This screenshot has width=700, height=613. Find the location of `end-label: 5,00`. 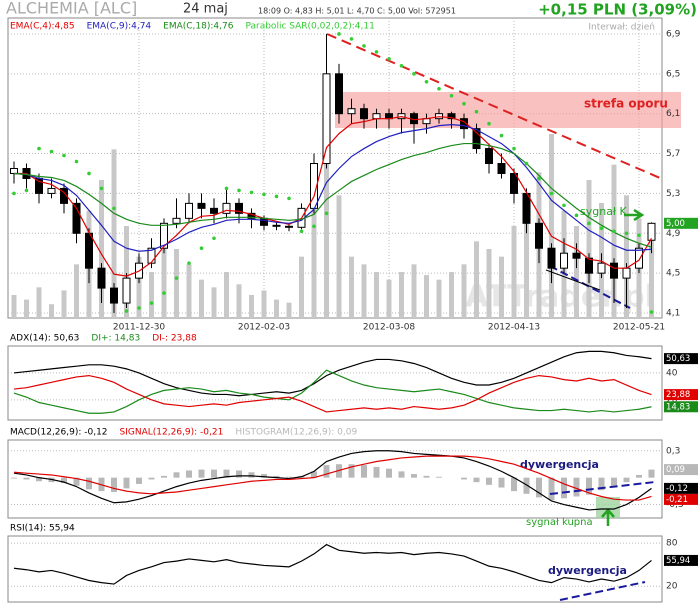

end-label: 5,00 is located at coordinates (675, 224).